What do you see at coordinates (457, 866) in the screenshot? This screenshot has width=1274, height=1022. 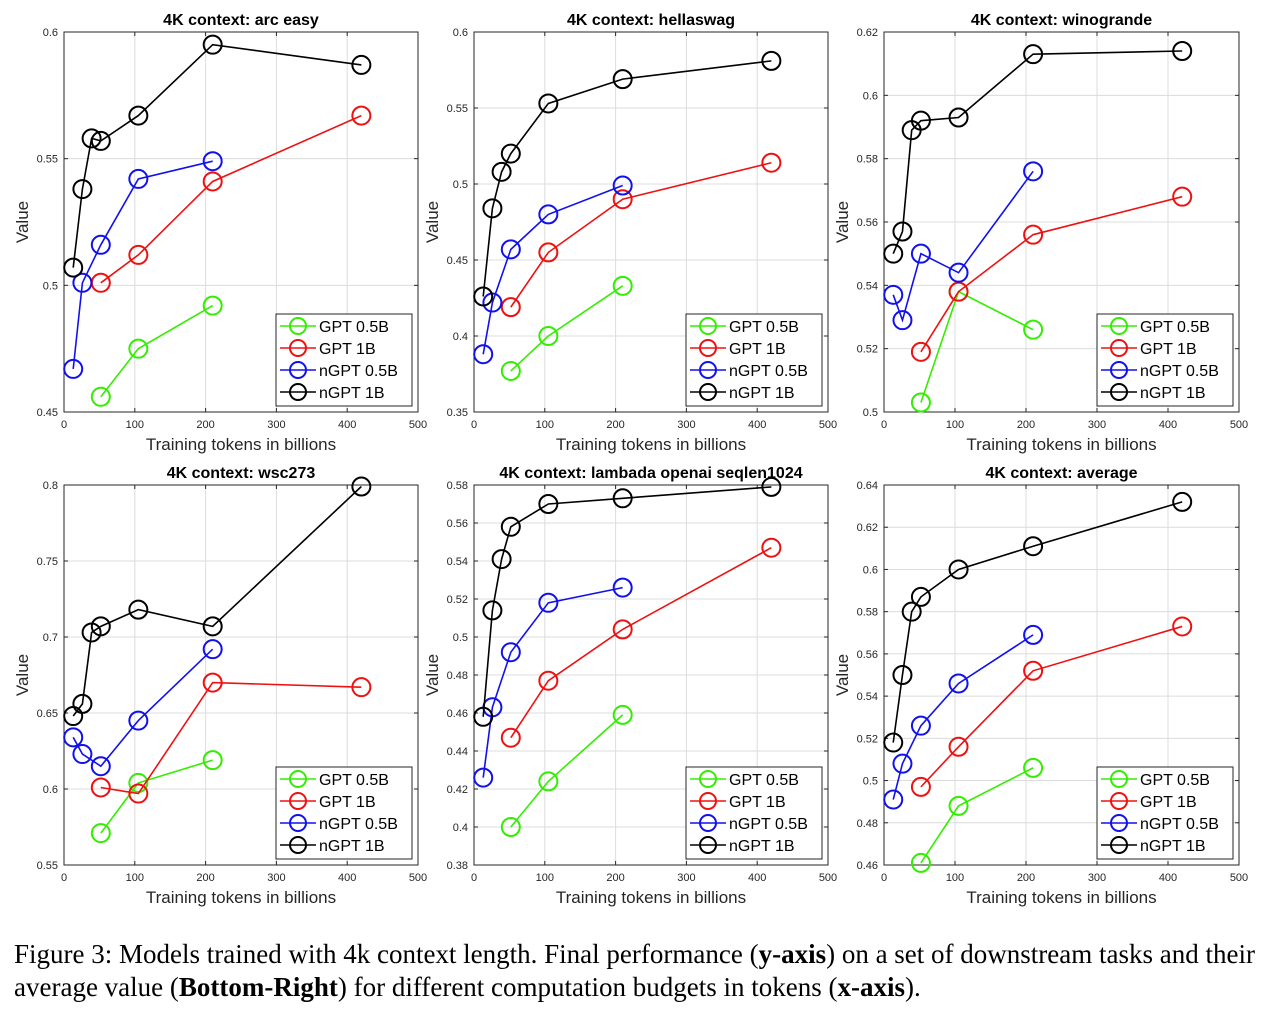 I see `y-tick-label: 0.38` at bounding box center [457, 866].